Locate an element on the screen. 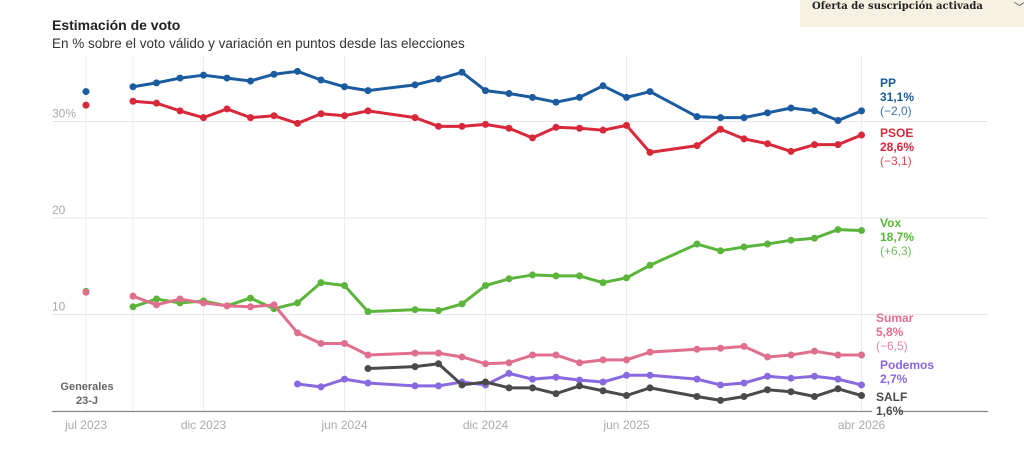 This screenshot has height=451, width=1024. subscription-banner: Oferta de suscripción activada ﹀ is located at coordinates (912, 13).